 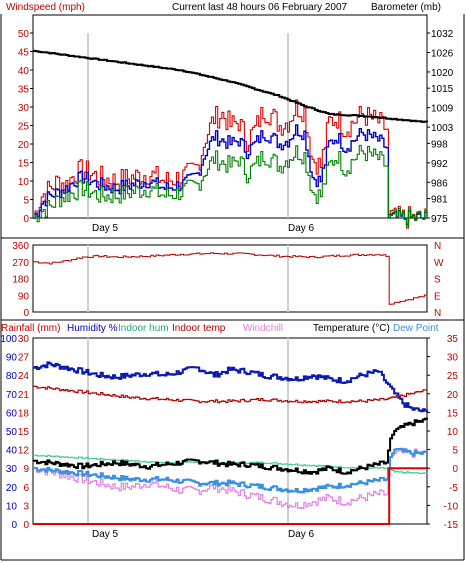 What do you see at coordinates (442, 128) in the screenshot?
I see `barometer-tick-1003: 1003` at bounding box center [442, 128].